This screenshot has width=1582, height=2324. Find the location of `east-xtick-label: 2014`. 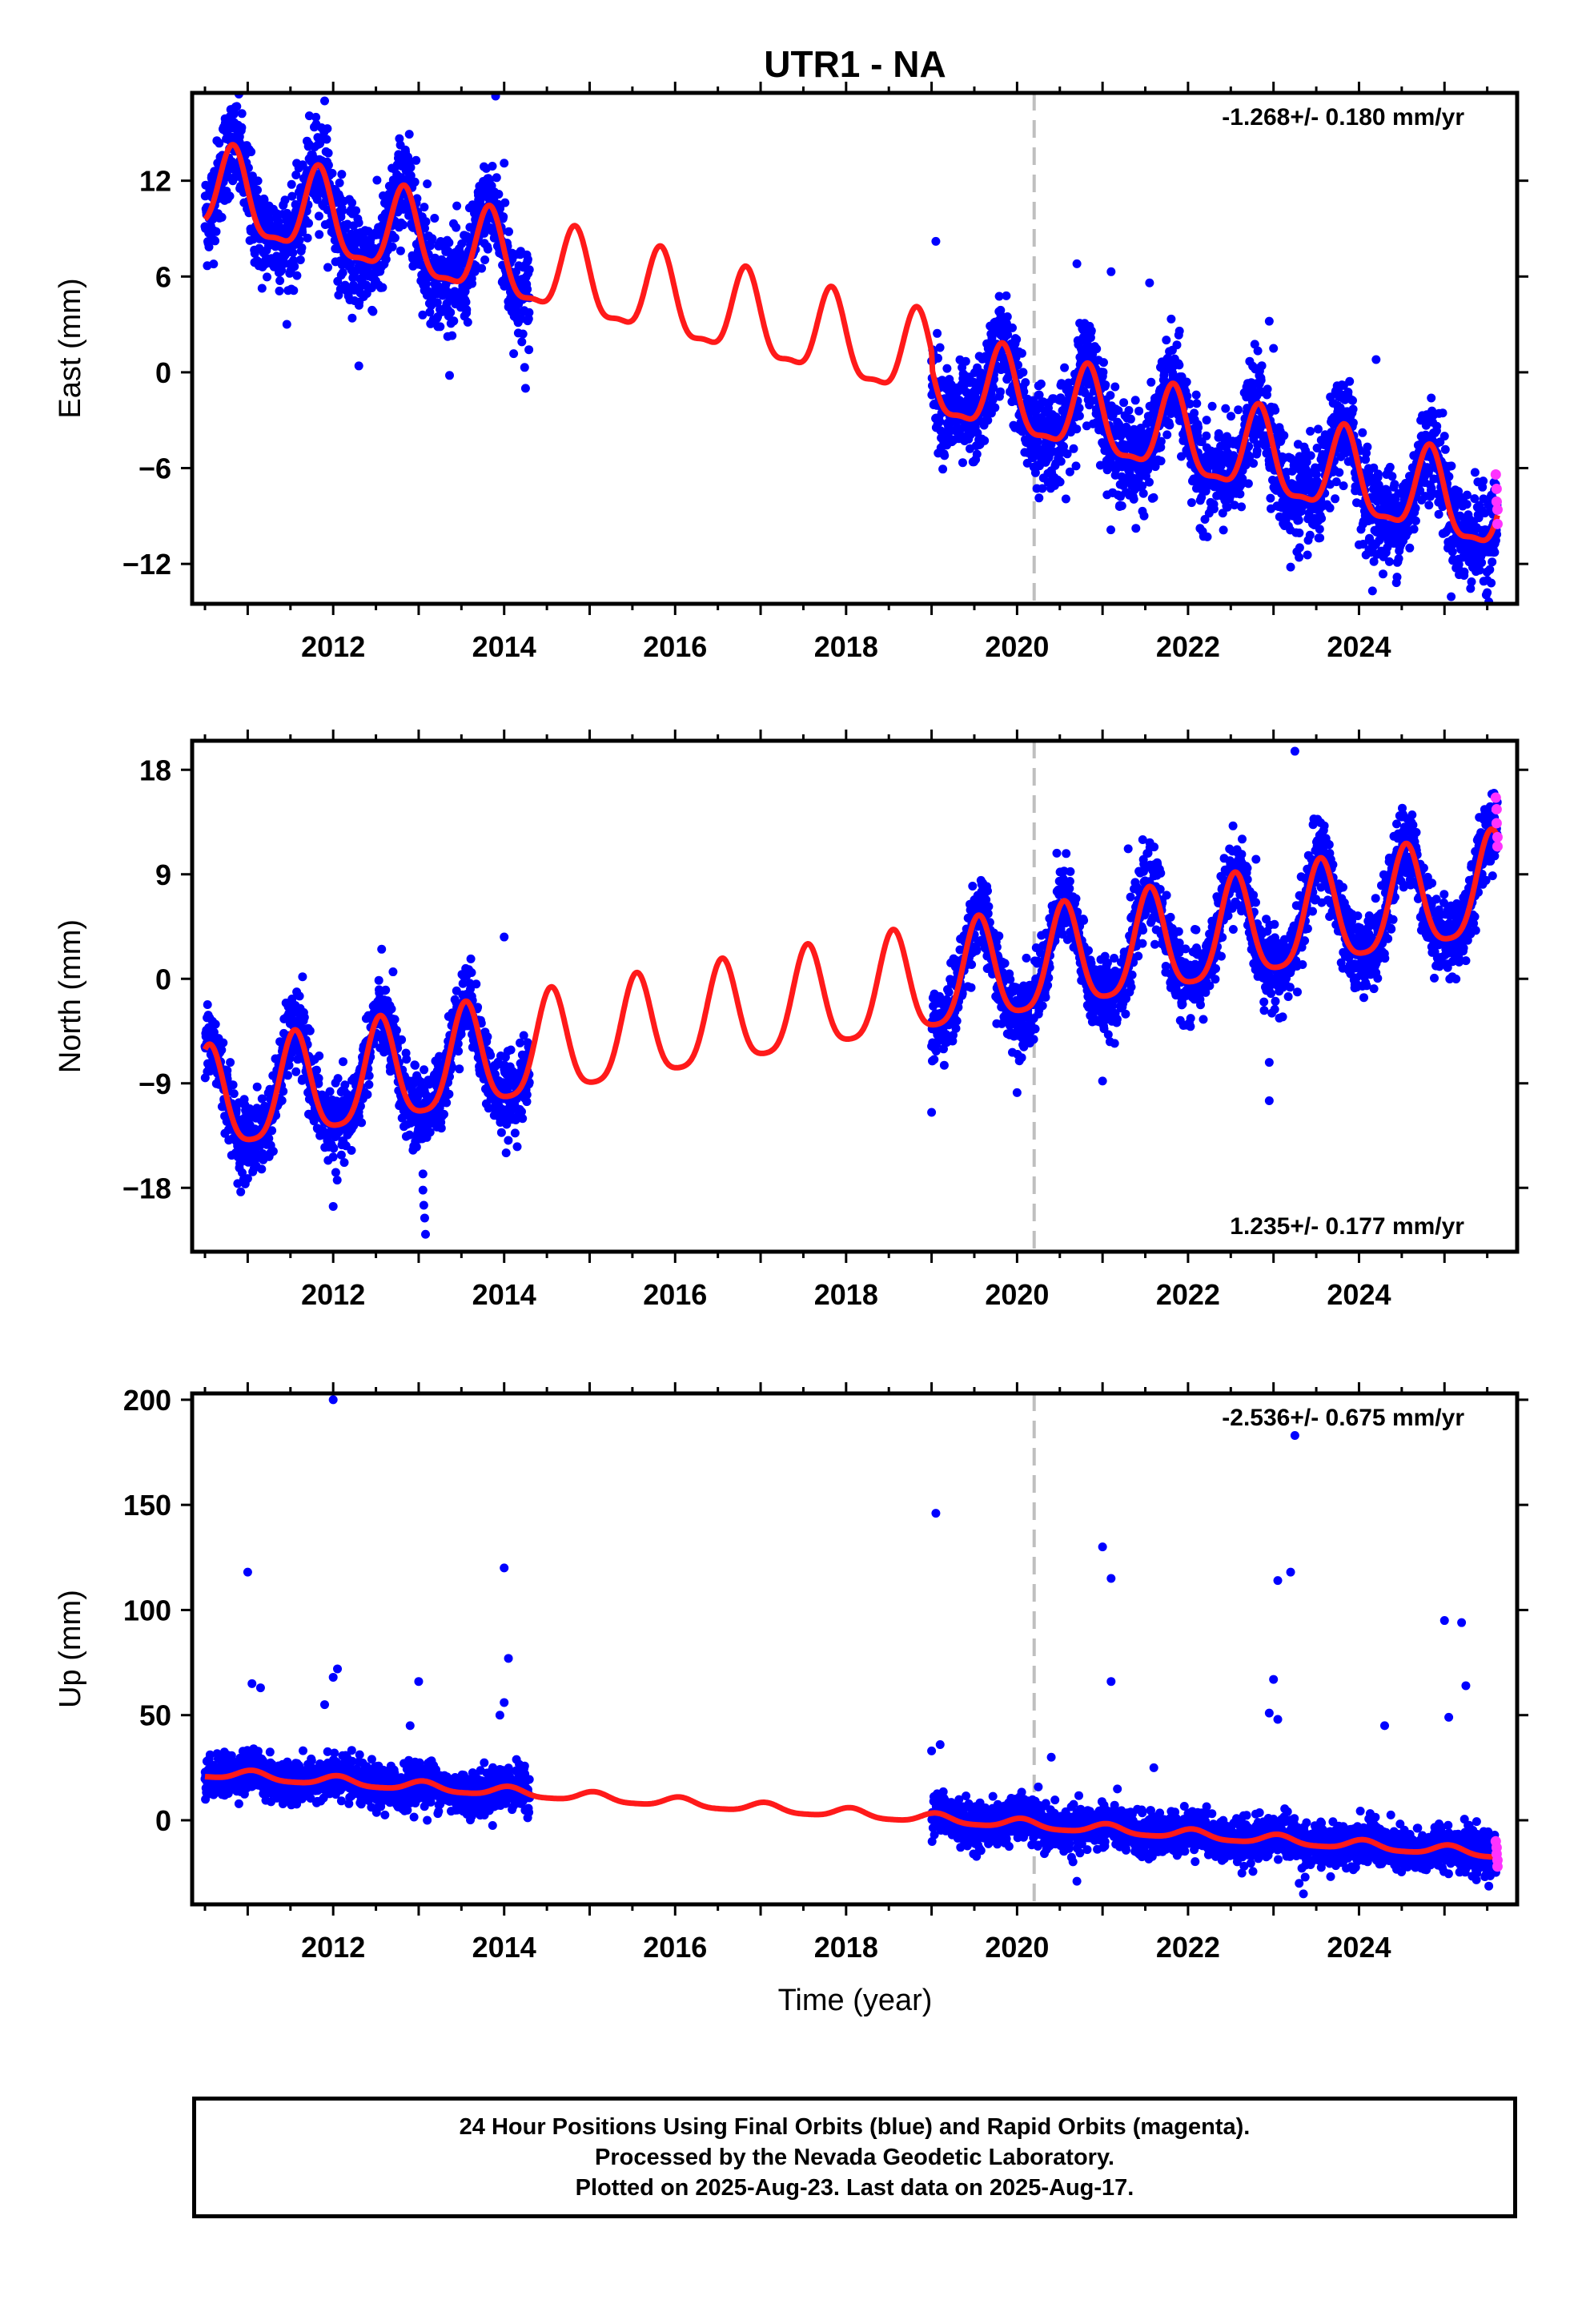

east-xtick-label: 2014 is located at coordinates (504, 646).